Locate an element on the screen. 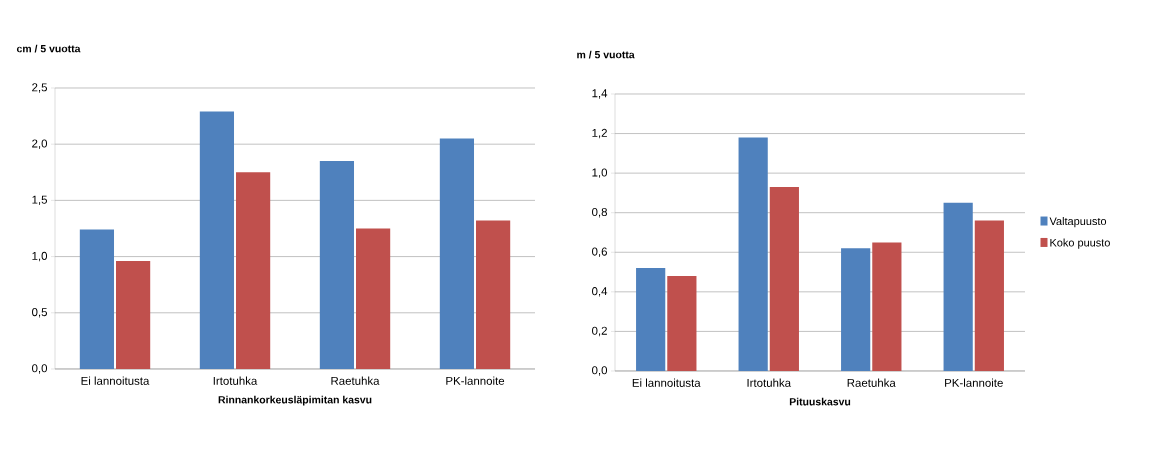  y-tick-label: 1,2 is located at coordinates (599, 133).